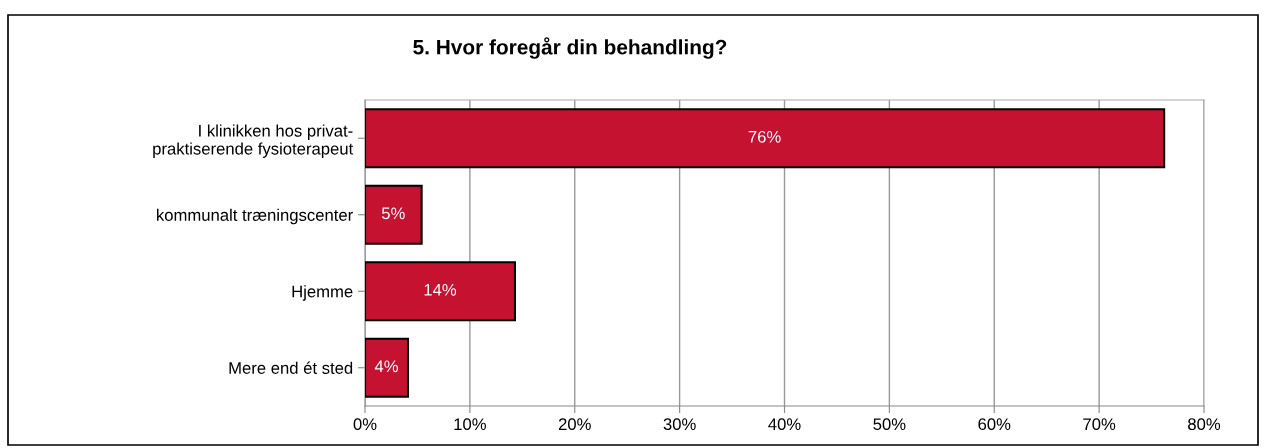  Describe the element at coordinates (784, 424) in the screenshot. I see `x-tick-label: 40%` at that location.